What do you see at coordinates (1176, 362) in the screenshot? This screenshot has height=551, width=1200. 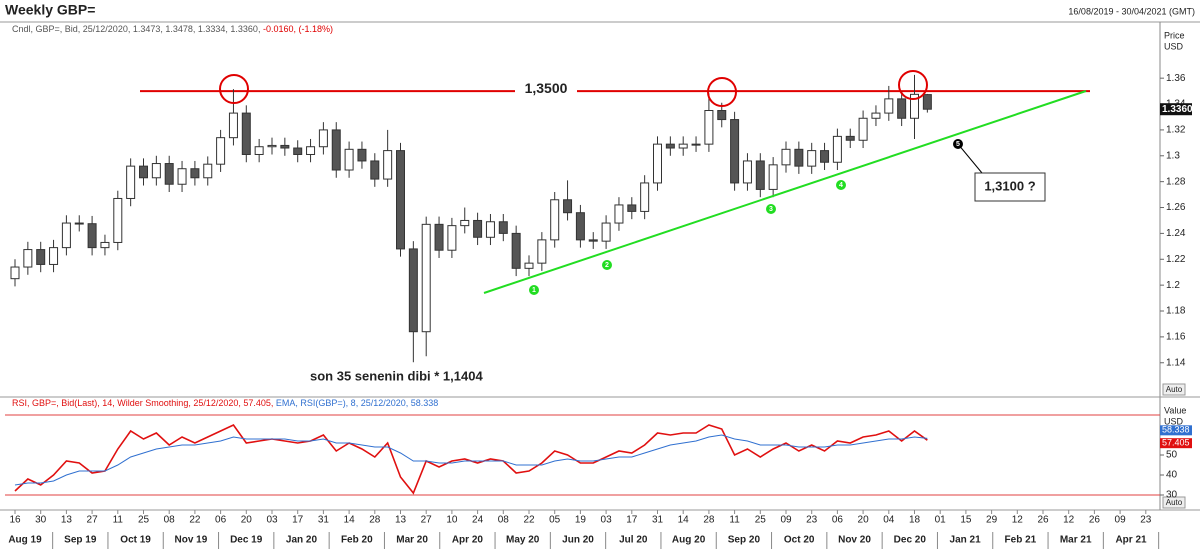 I see `y-tick-label: 1.14` at bounding box center [1176, 362].